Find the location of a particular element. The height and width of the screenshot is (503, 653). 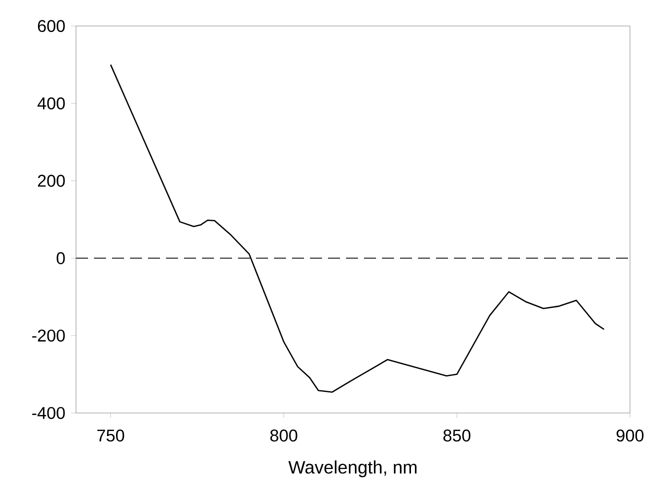

x-axis-title: Wavelength, nm is located at coordinates (352, 469).